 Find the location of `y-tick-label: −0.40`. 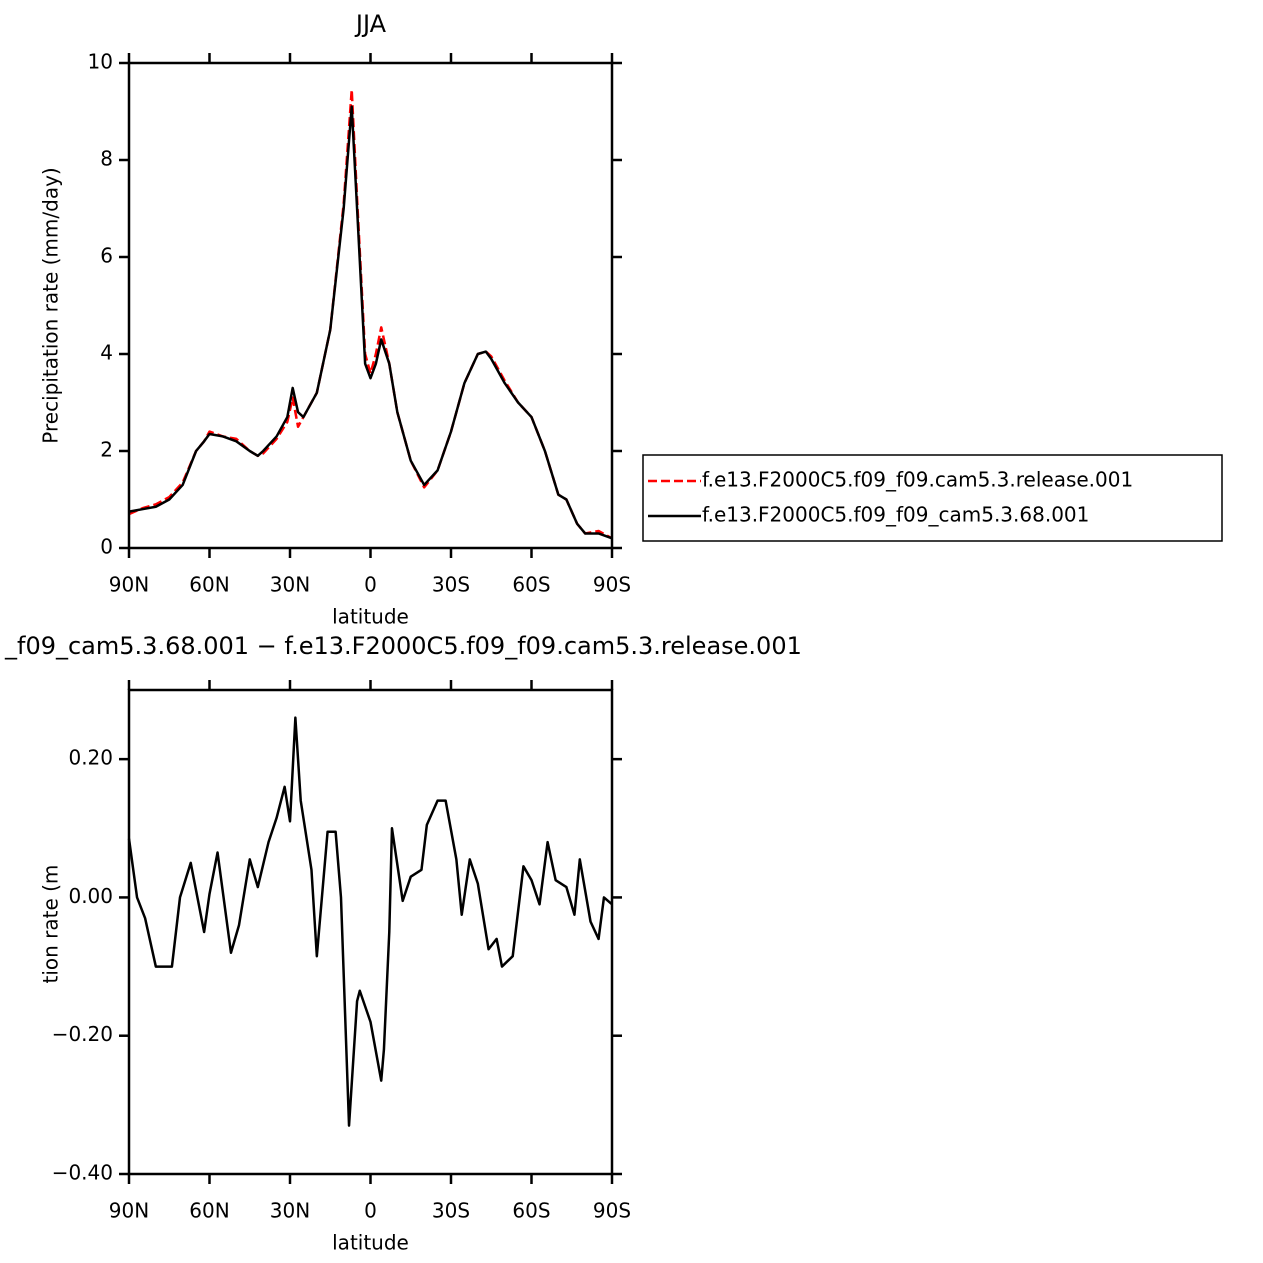

y-tick-label: −0.40 is located at coordinates (82, 1173).